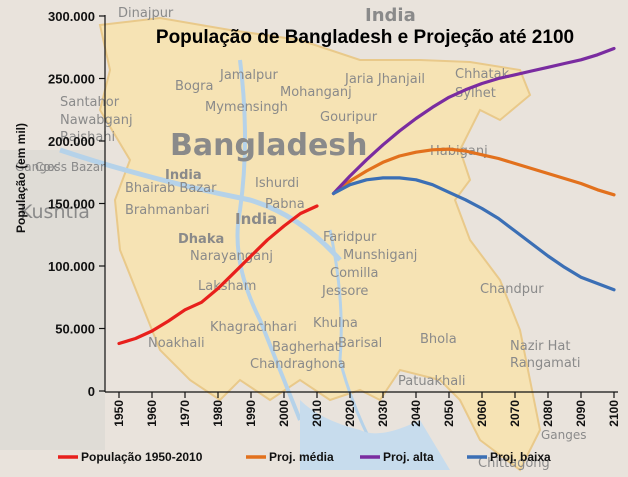 This screenshot has height=477, width=628. What do you see at coordinates (71, 79) in the screenshot?
I see `y-tick-label-5: 250.000` at bounding box center [71, 79].